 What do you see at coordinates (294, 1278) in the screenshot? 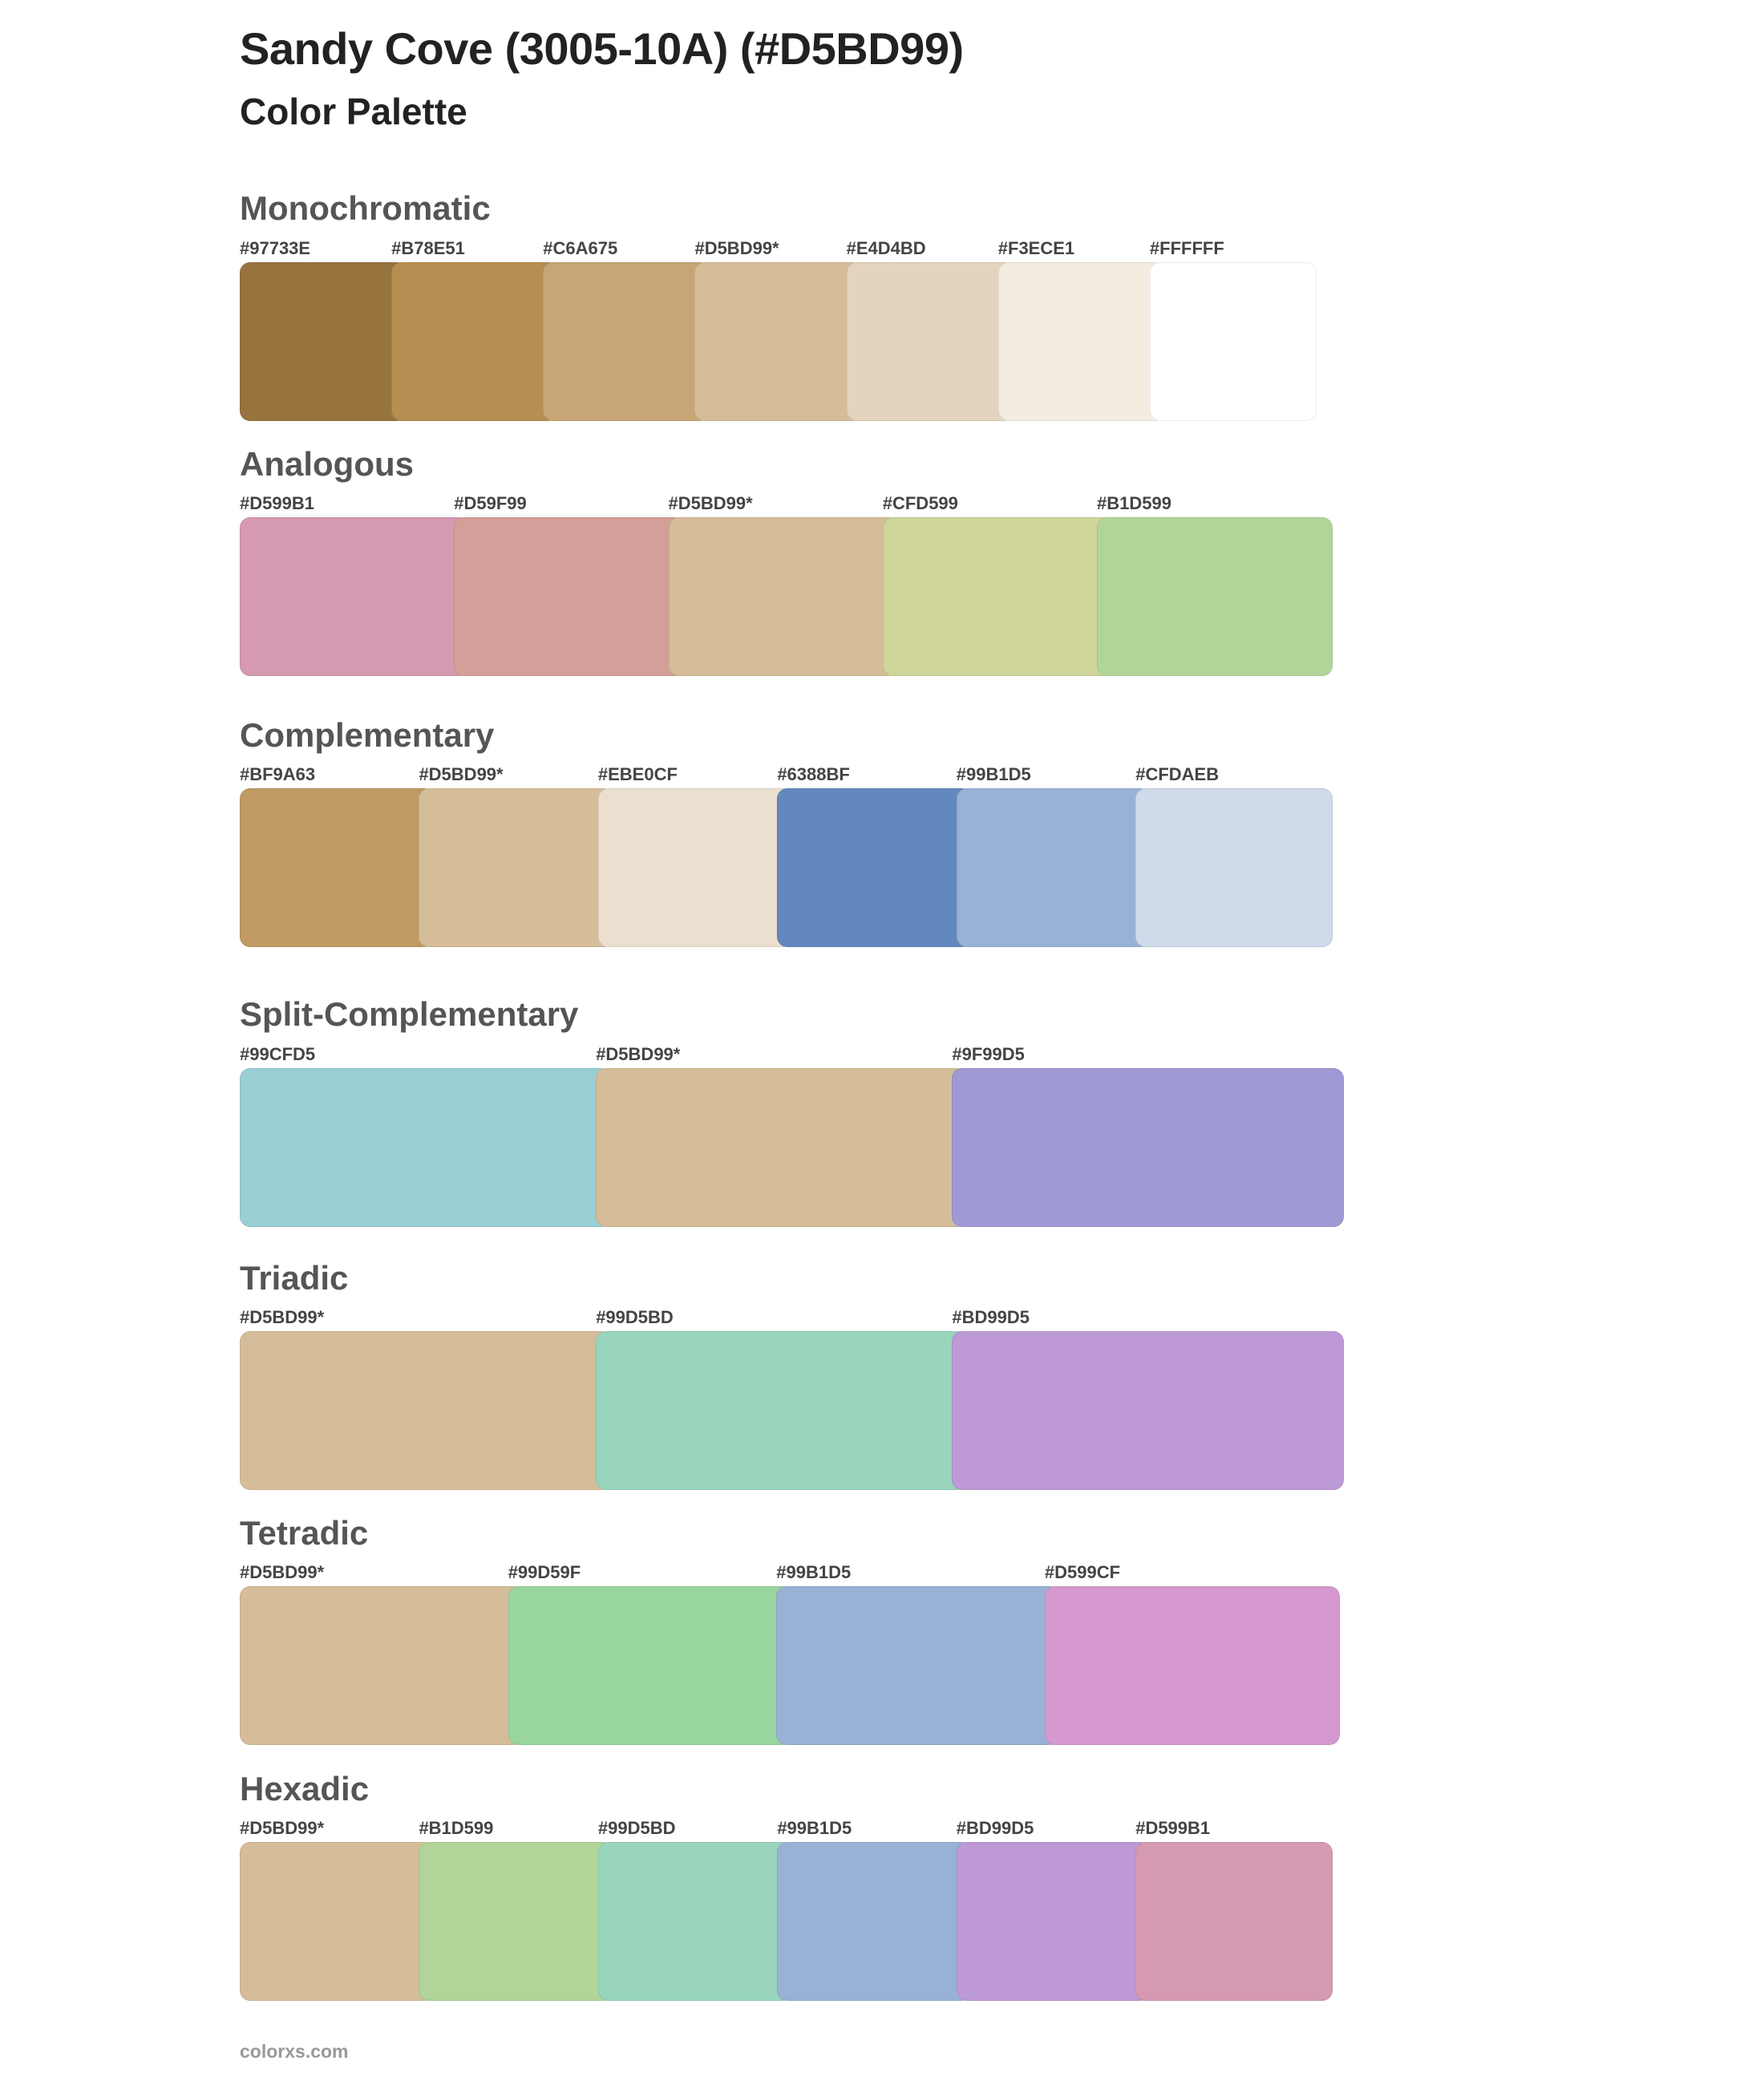
I see `section-heading: Triadic` at bounding box center [294, 1278].